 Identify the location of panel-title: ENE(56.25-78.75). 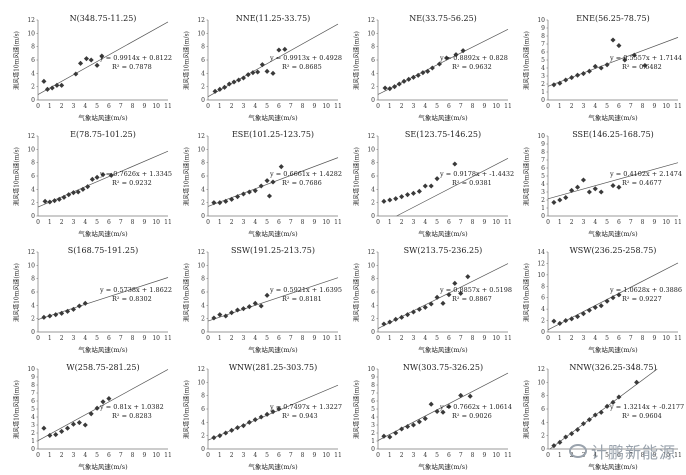
(613, 18).